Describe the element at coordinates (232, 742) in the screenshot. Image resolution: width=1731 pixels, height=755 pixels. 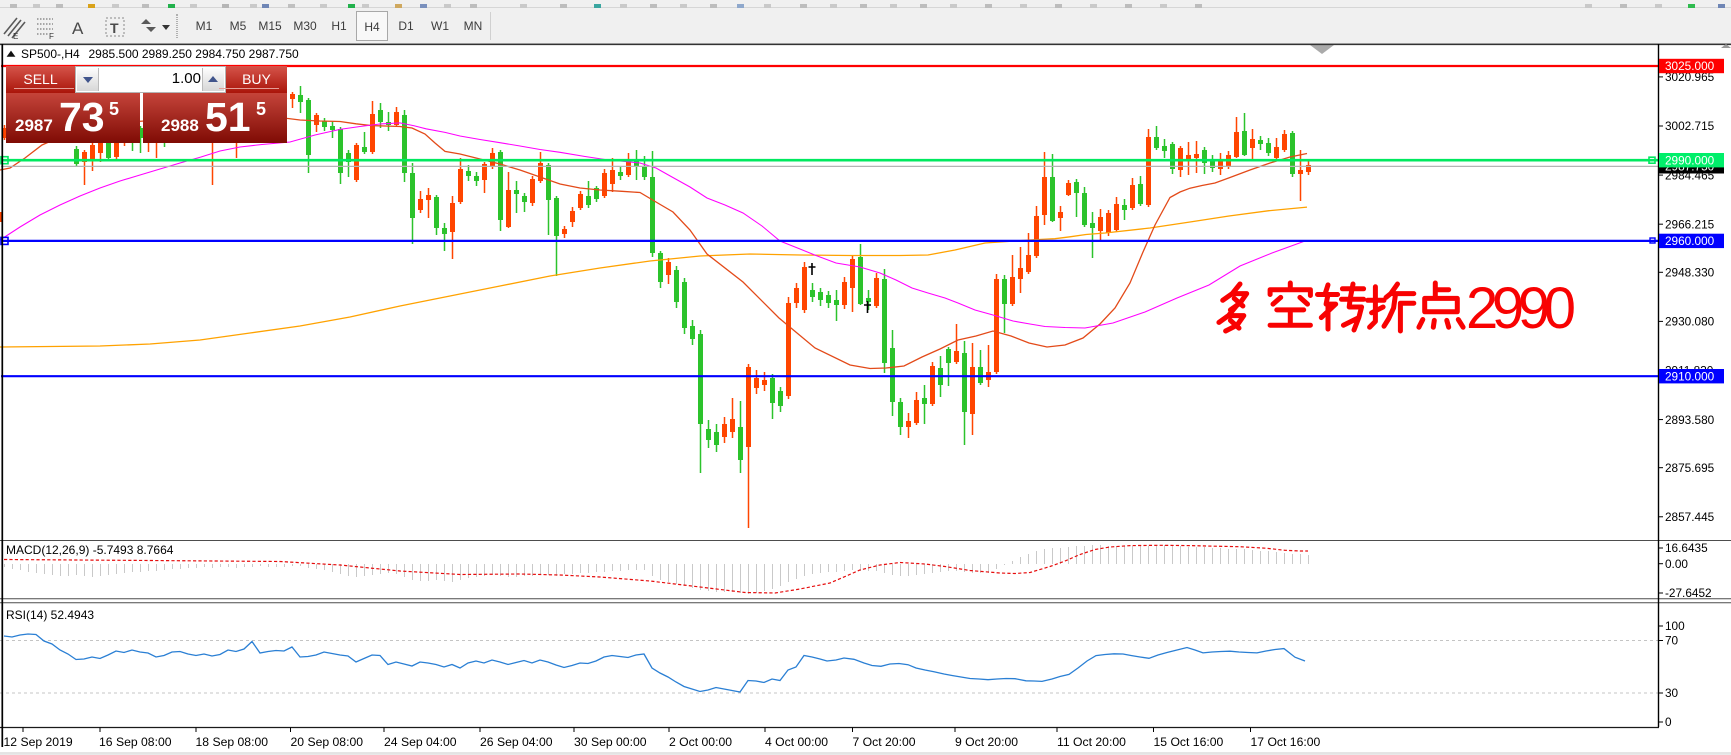
I see `svg-text: 18 Sep 08:00` at that location.